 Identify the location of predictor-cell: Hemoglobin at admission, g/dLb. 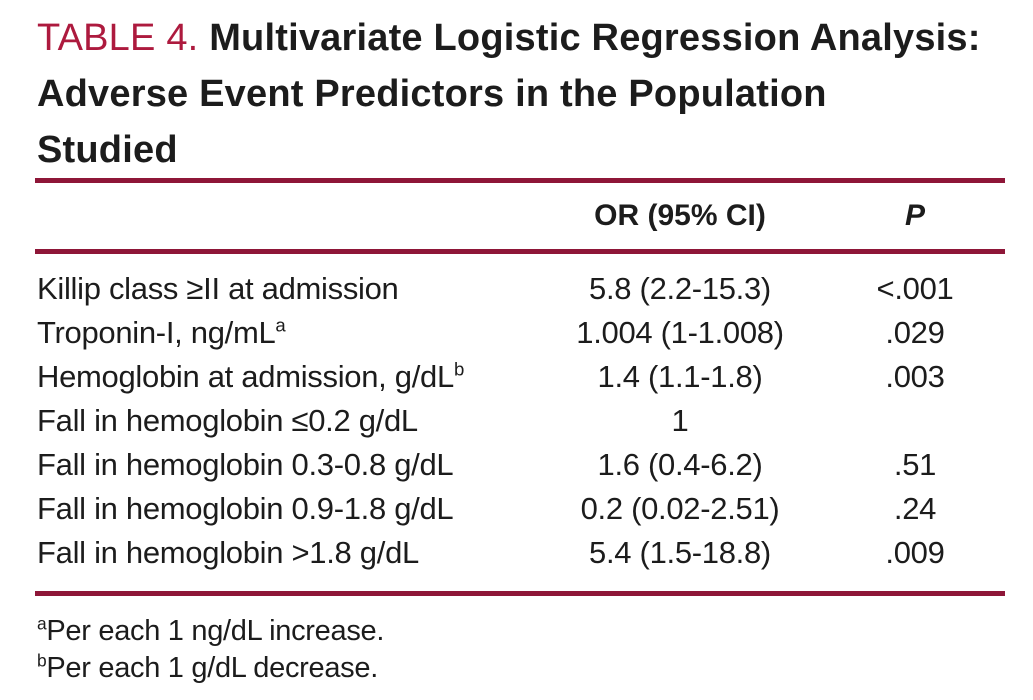
(285, 377).